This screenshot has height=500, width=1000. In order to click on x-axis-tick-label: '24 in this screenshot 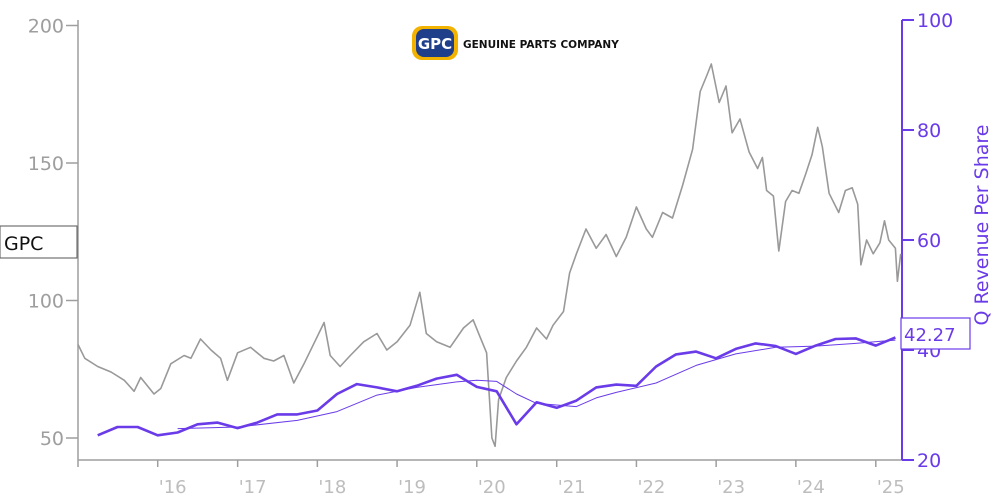, I will do `click(811, 487)`.